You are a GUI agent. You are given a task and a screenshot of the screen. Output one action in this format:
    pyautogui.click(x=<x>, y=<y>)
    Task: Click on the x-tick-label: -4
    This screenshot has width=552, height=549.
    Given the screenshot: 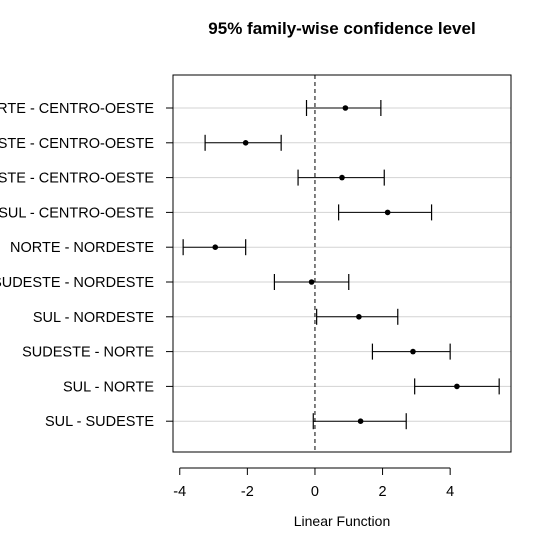 What is the action you would take?
    pyautogui.click(x=179, y=492)
    